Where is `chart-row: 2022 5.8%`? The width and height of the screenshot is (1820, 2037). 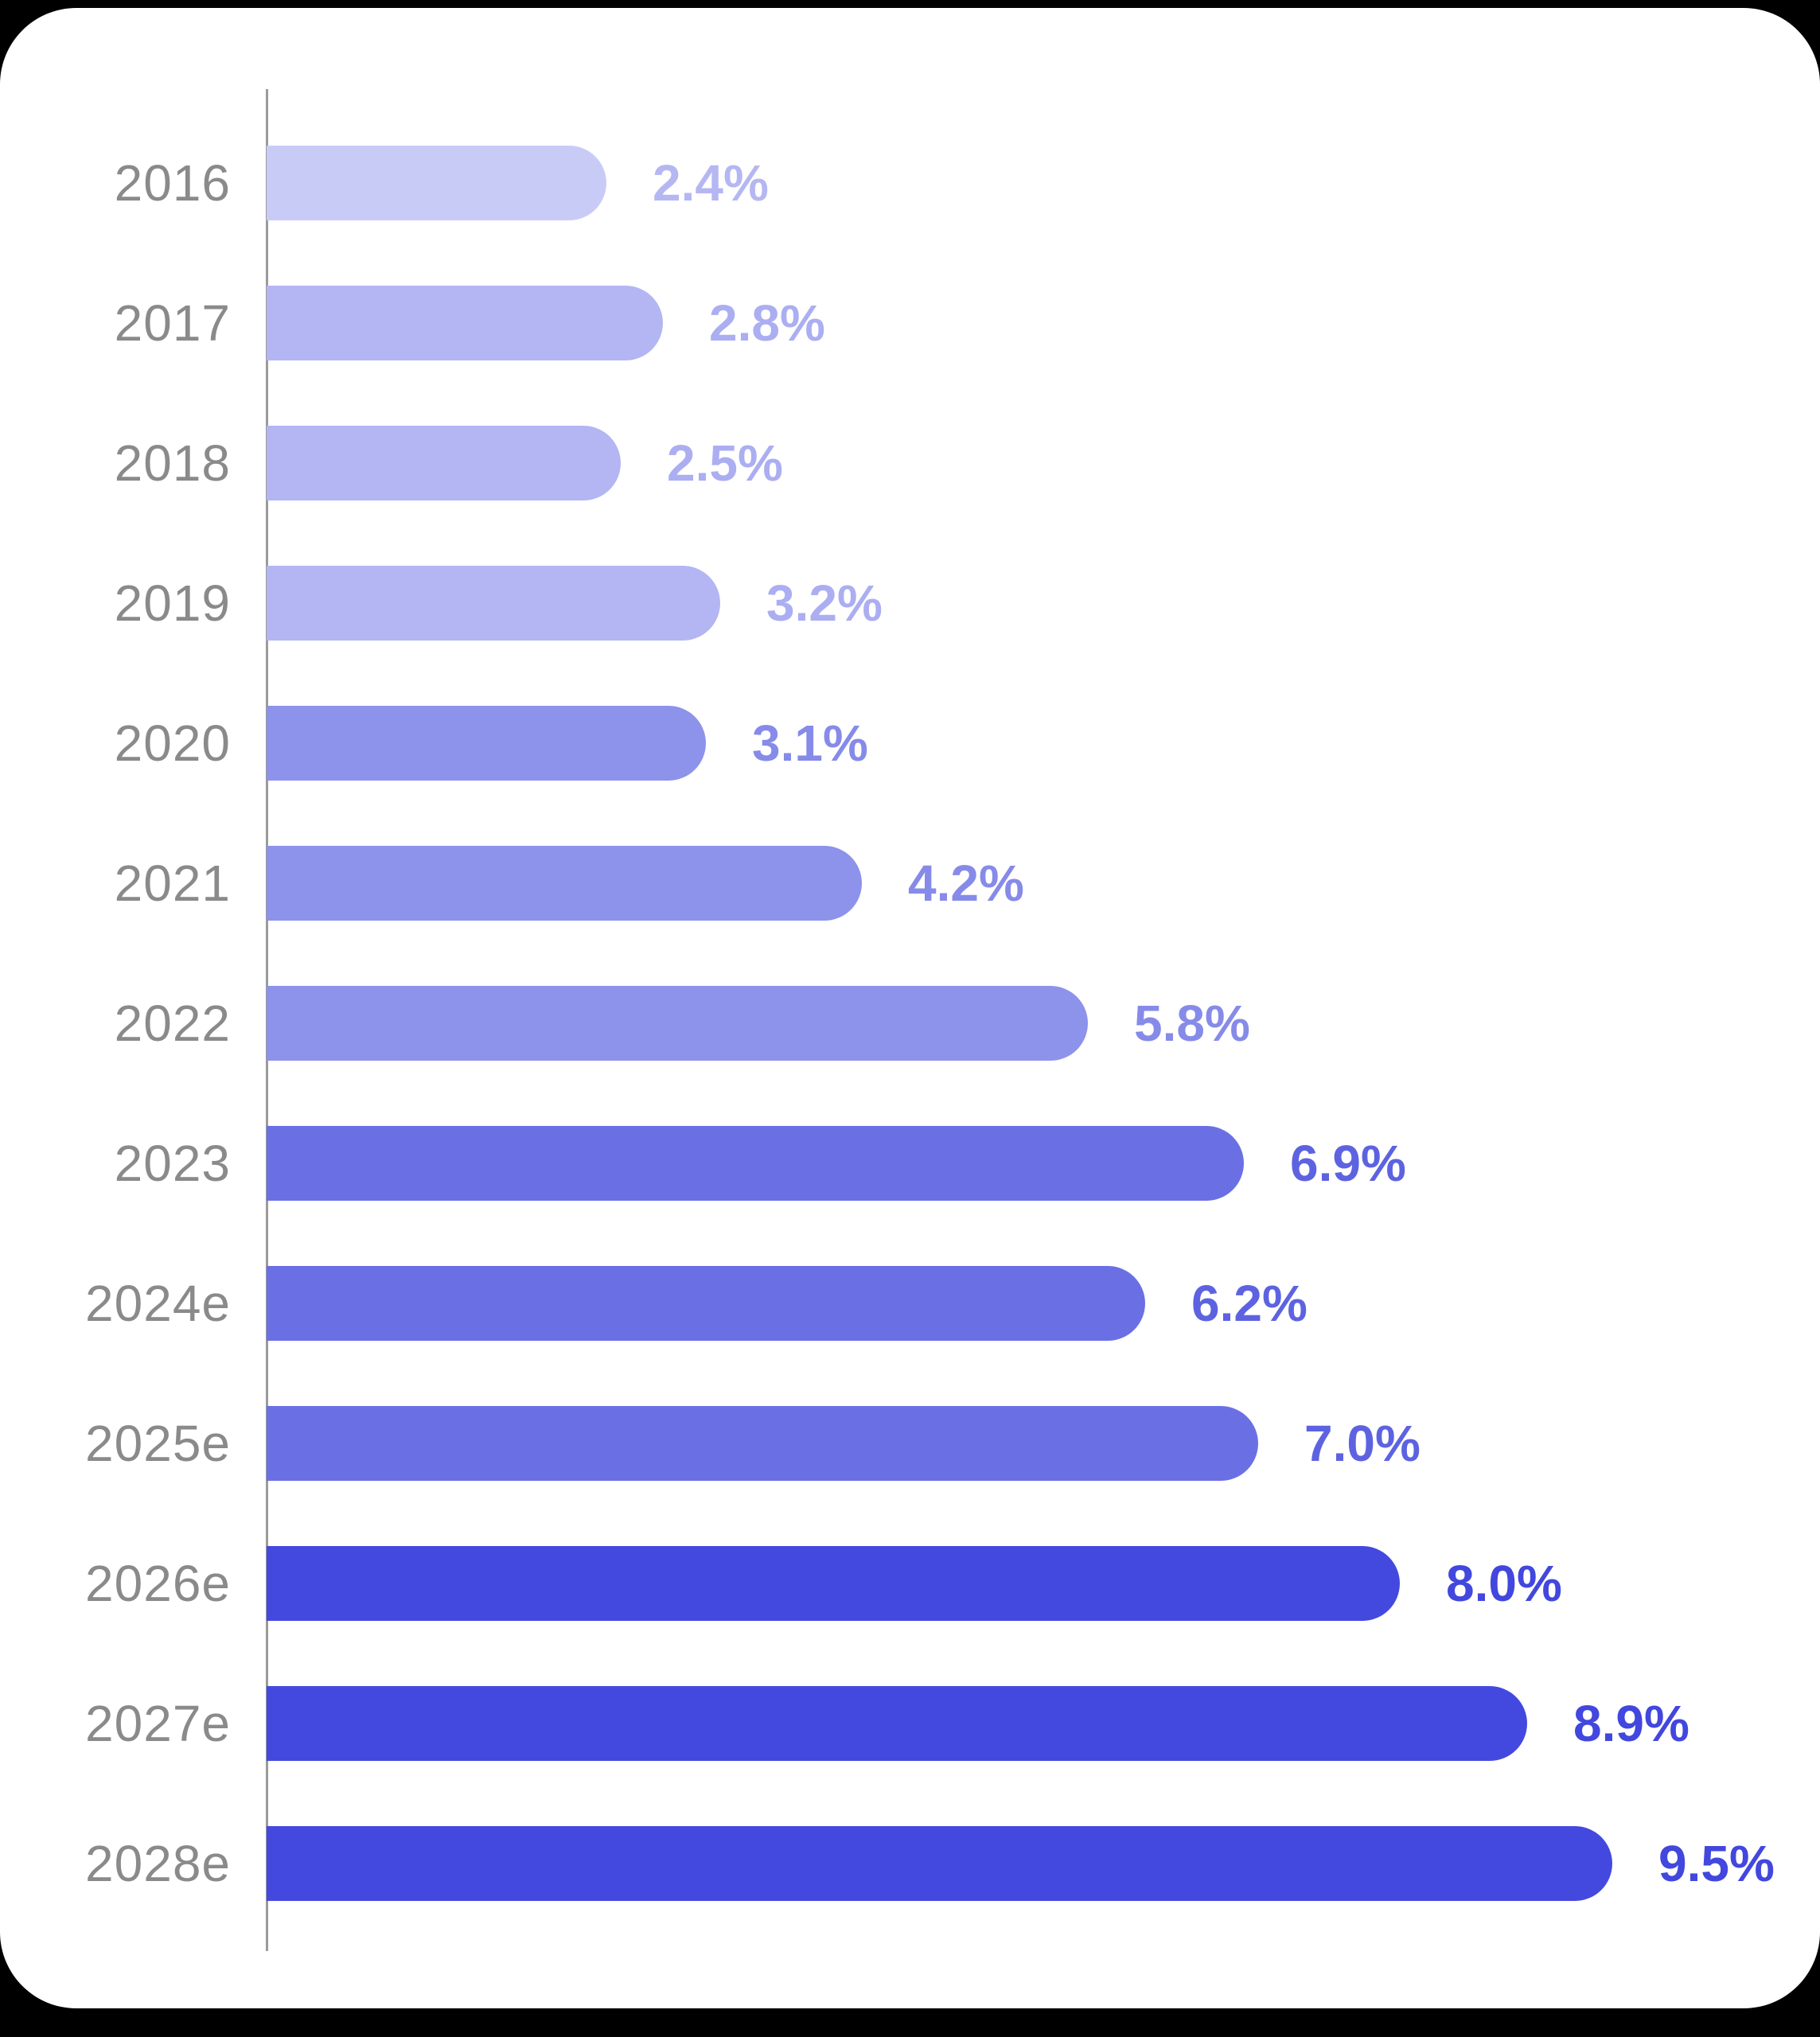
chart-row: 2022 5.8% is located at coordinates (910, 1023).